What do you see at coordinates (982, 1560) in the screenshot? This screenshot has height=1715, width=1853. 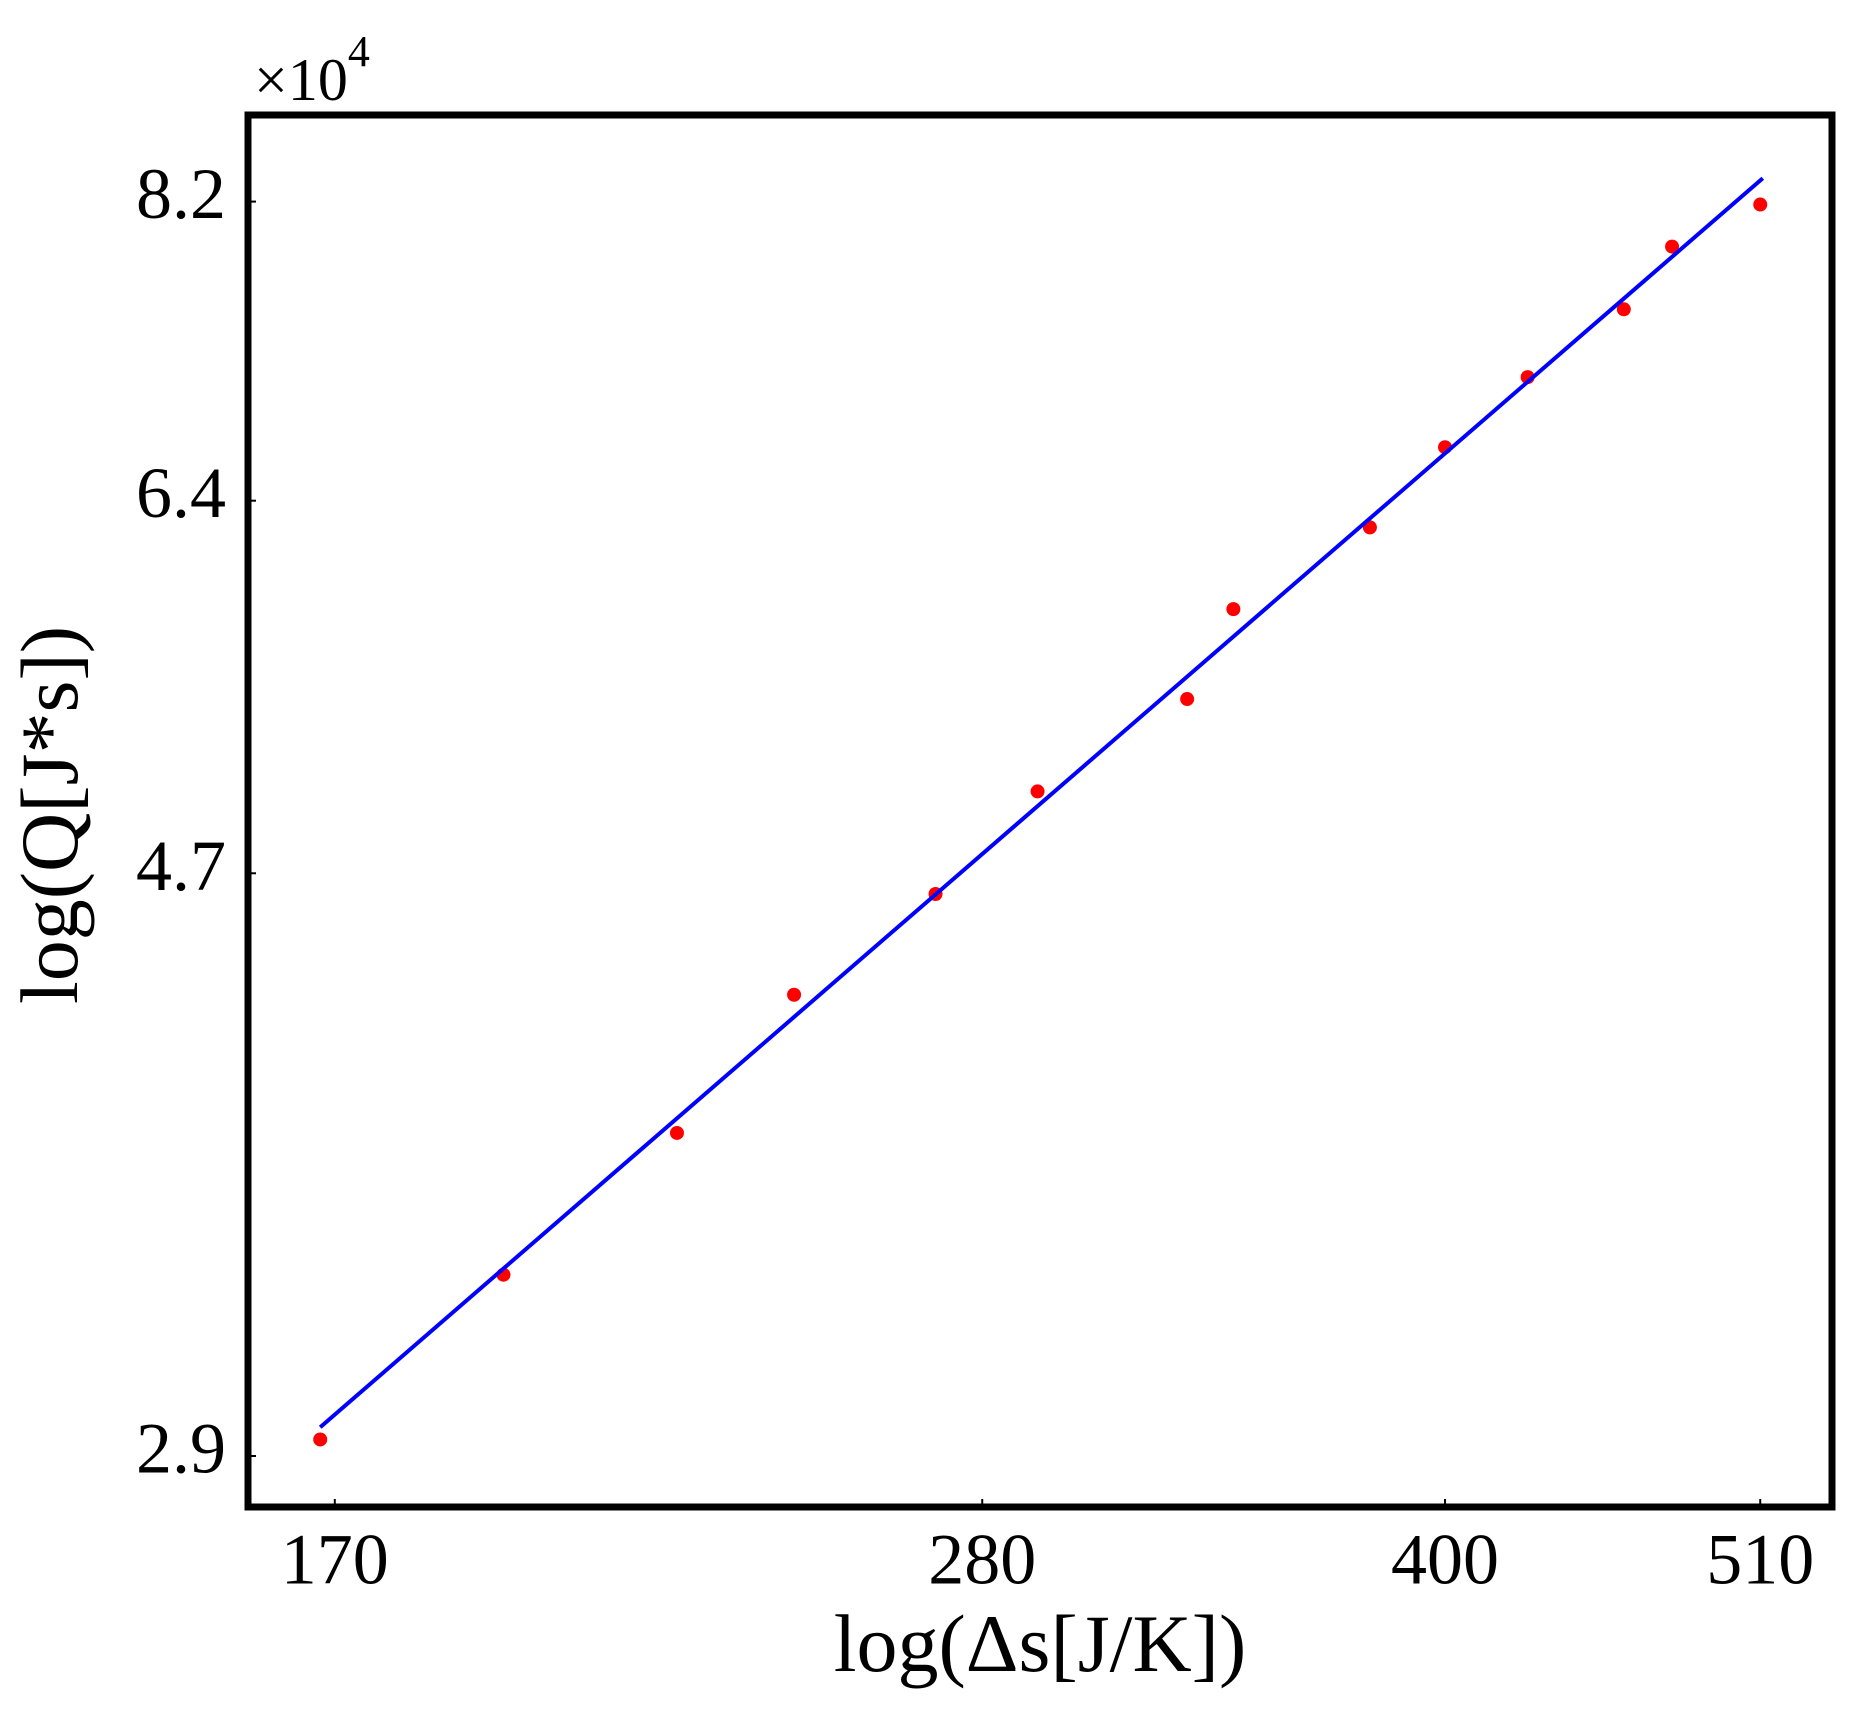 I see `x-tick-label: 280` at bounding box center [982, 1560].